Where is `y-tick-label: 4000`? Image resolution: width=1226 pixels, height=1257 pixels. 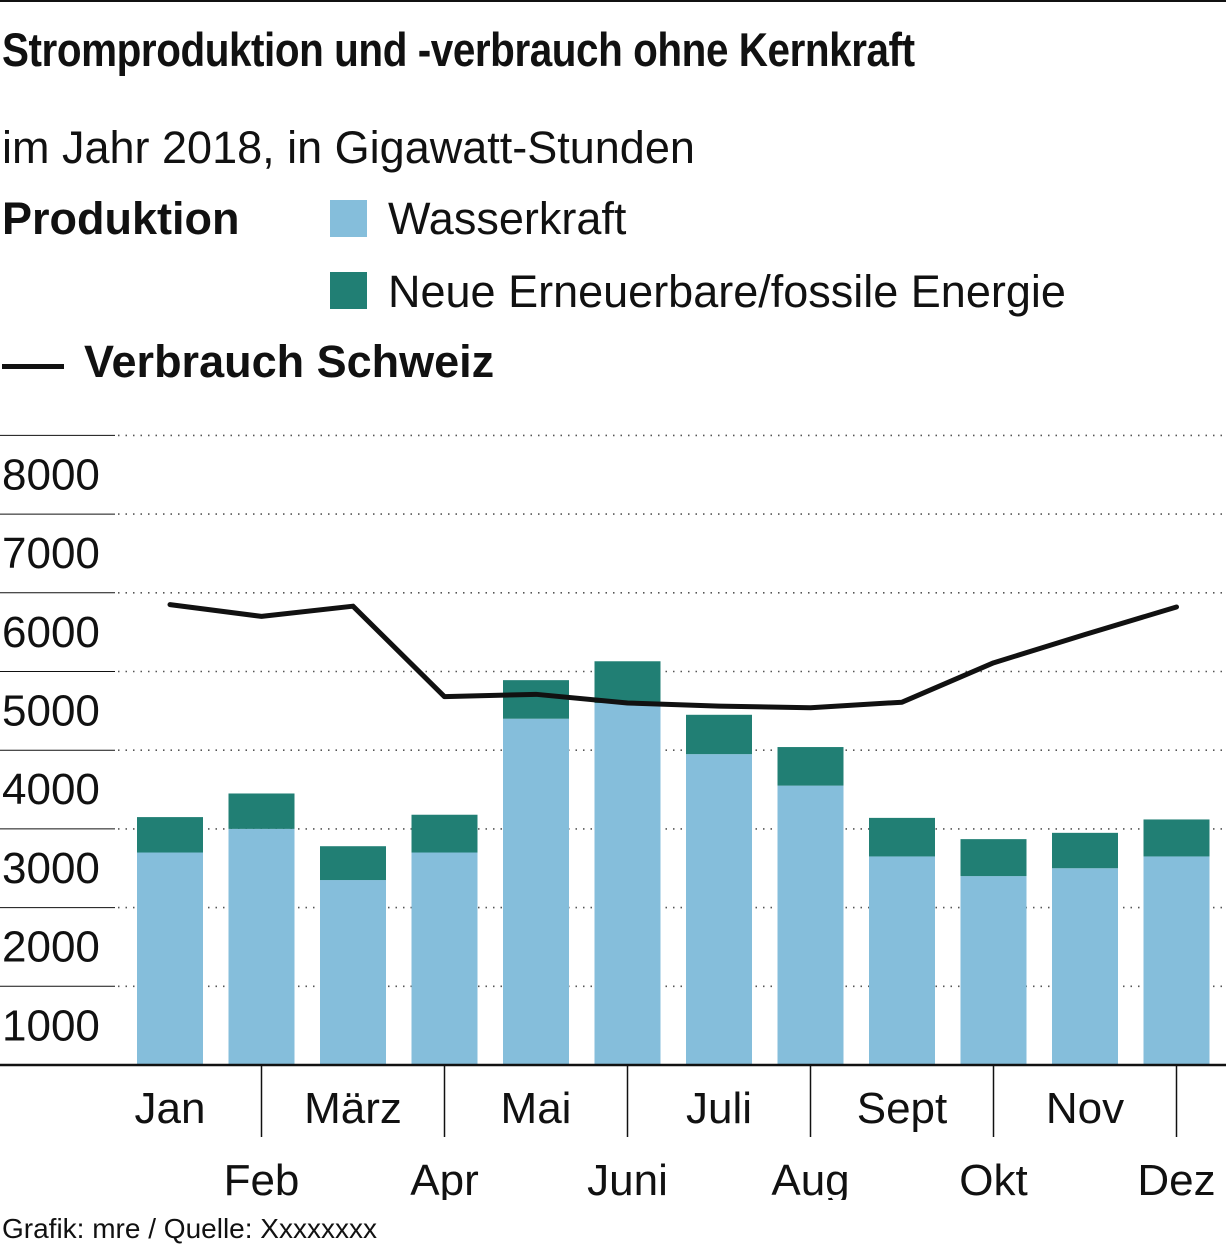
y-tick-label: 4000 is located at coordinates (51, 789).